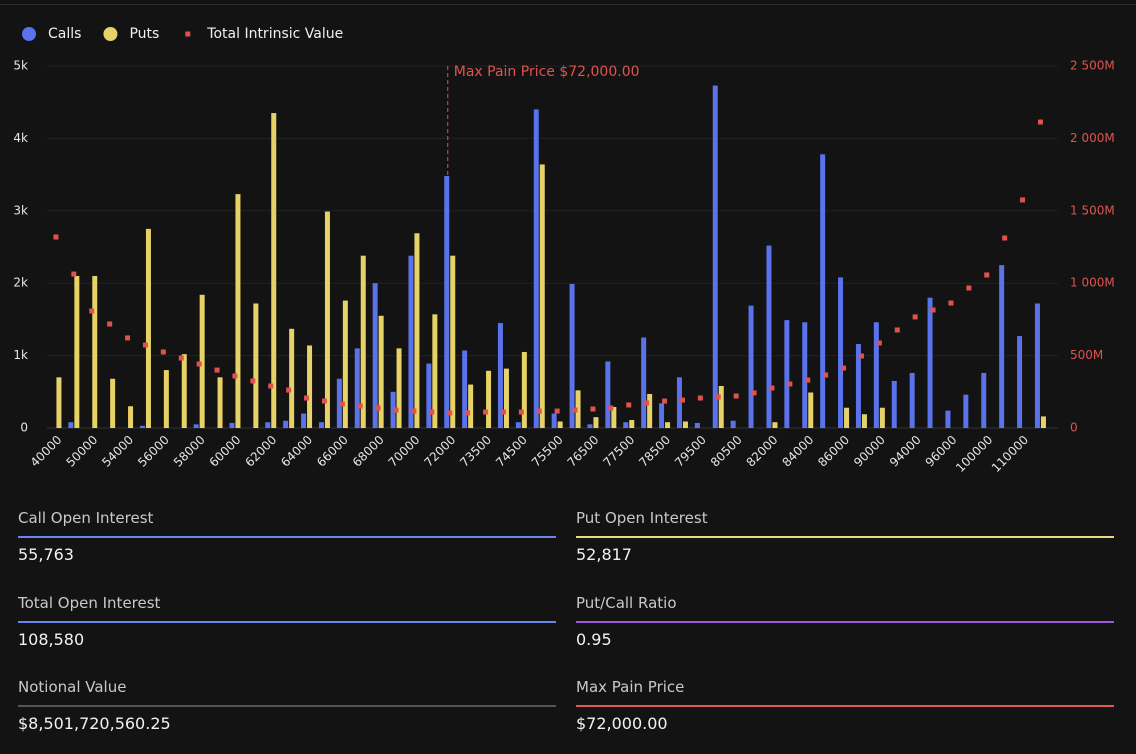  I want to click on x-tick-label: 78500, so click(654, 451).